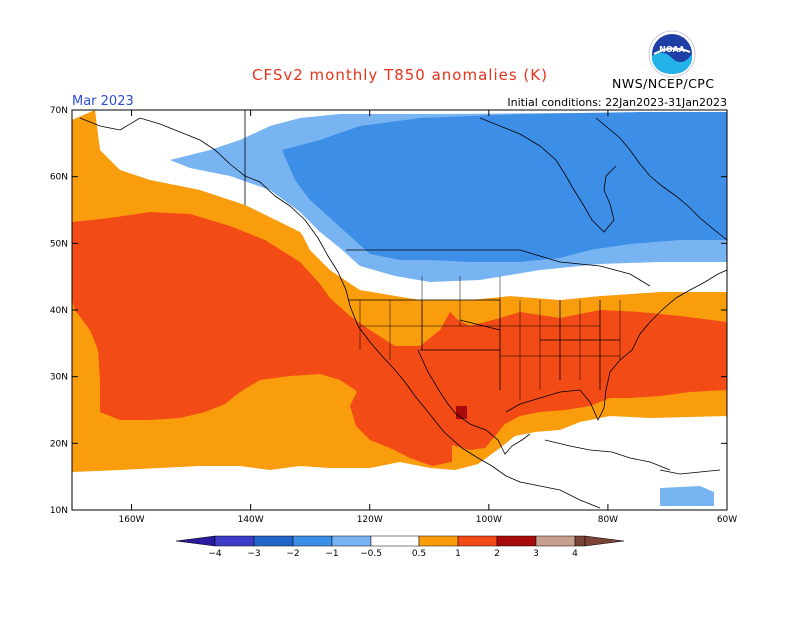 This screenshot has height=618, width=800. I want to click on svg-text: NOAA, so click(672, 49).